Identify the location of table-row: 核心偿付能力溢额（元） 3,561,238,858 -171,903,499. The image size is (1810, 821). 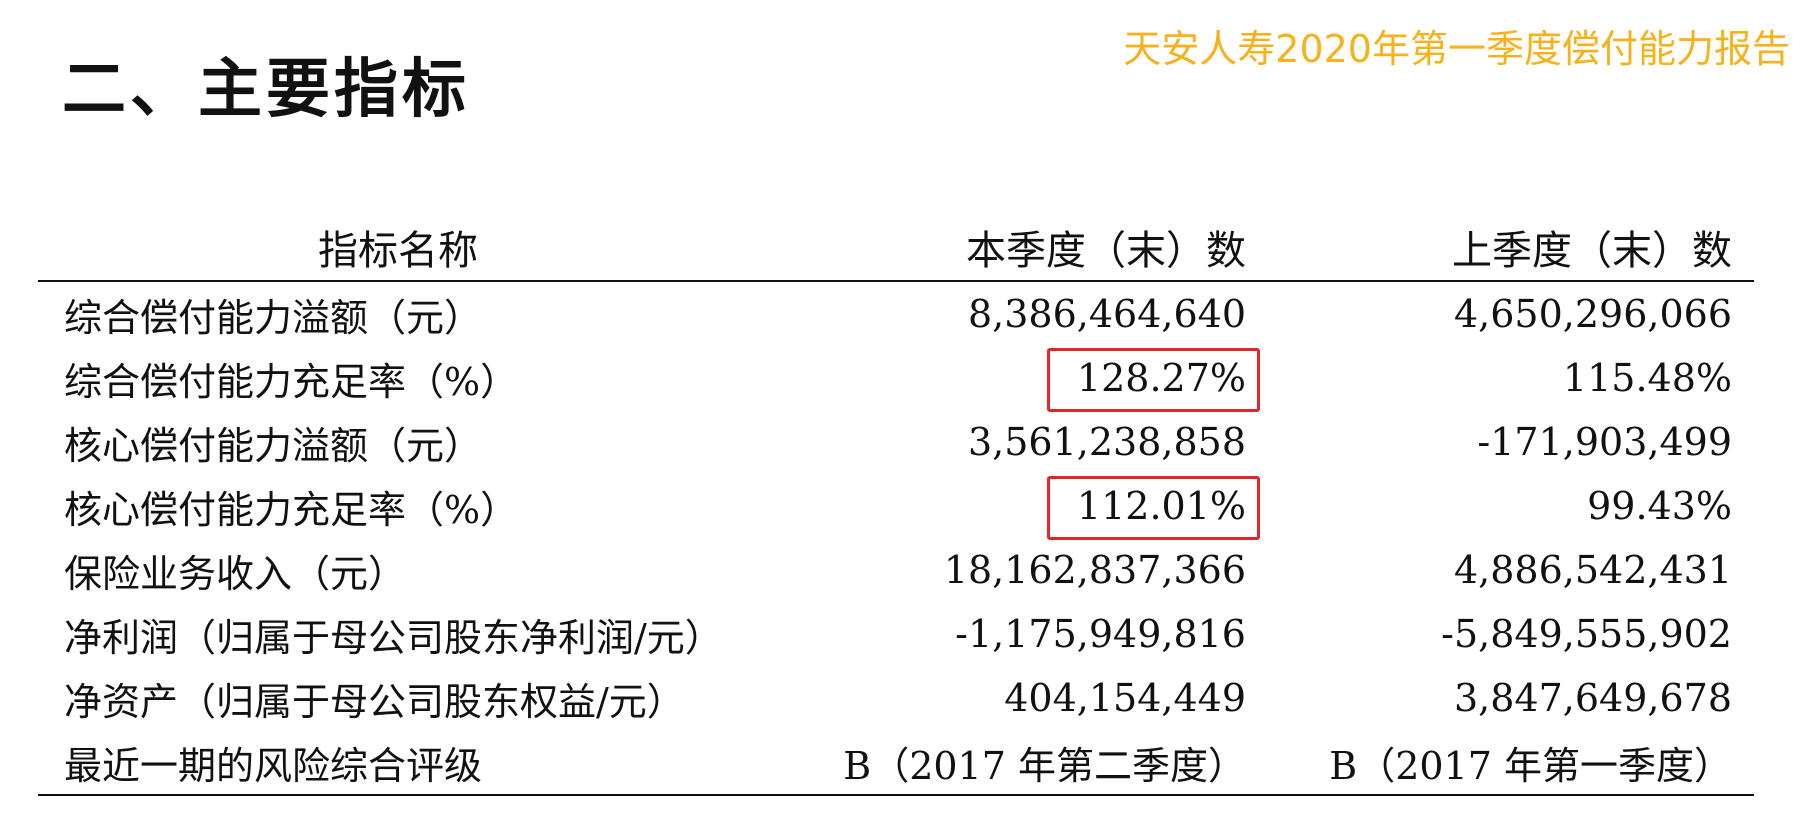
(896, 442).